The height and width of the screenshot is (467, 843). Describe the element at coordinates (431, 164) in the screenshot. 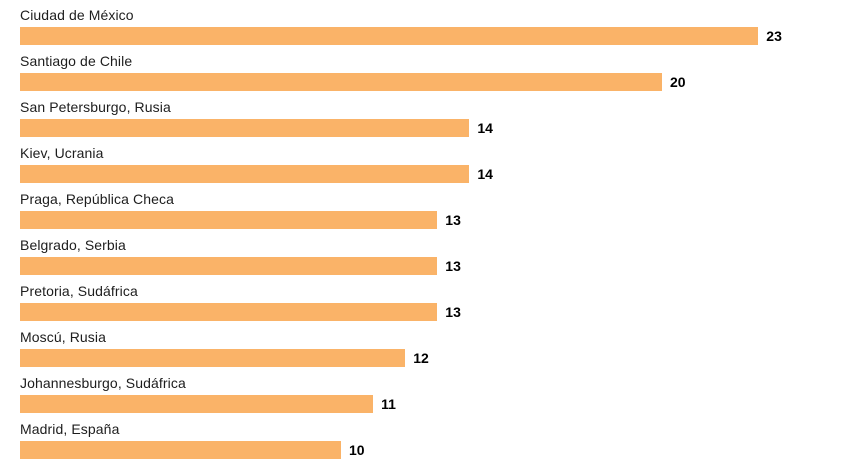

I see `chart-row: Kiev, Ucrania 14` at that location.